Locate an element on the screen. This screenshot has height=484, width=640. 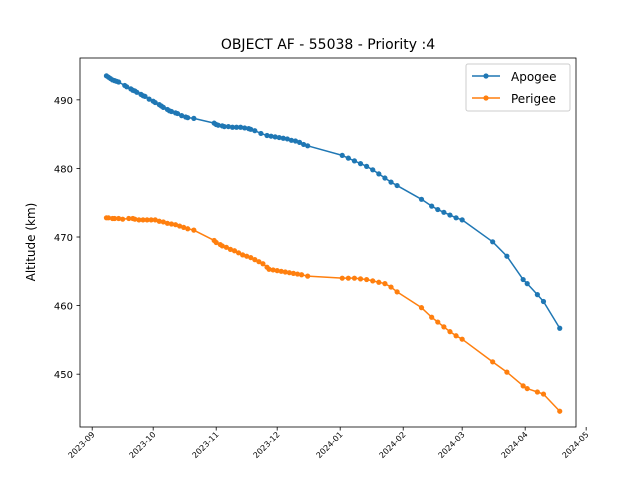
legend-label-perigee: Perigee is located at coordinates (533, 99).